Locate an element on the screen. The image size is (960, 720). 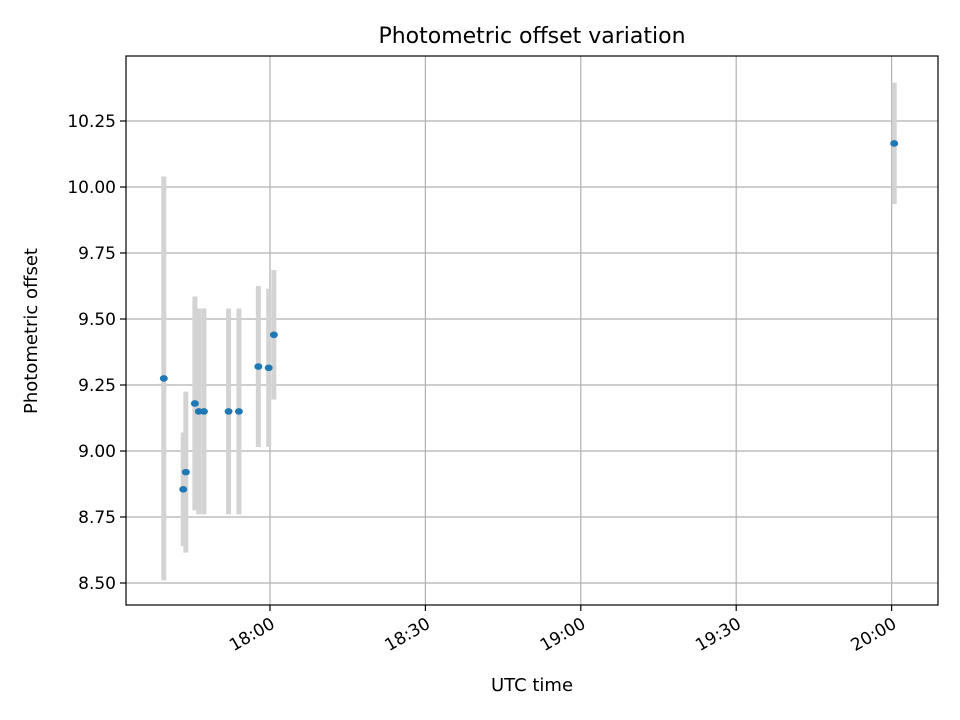
y-tick-label: 10.00 is located at coordinates (91, 188).